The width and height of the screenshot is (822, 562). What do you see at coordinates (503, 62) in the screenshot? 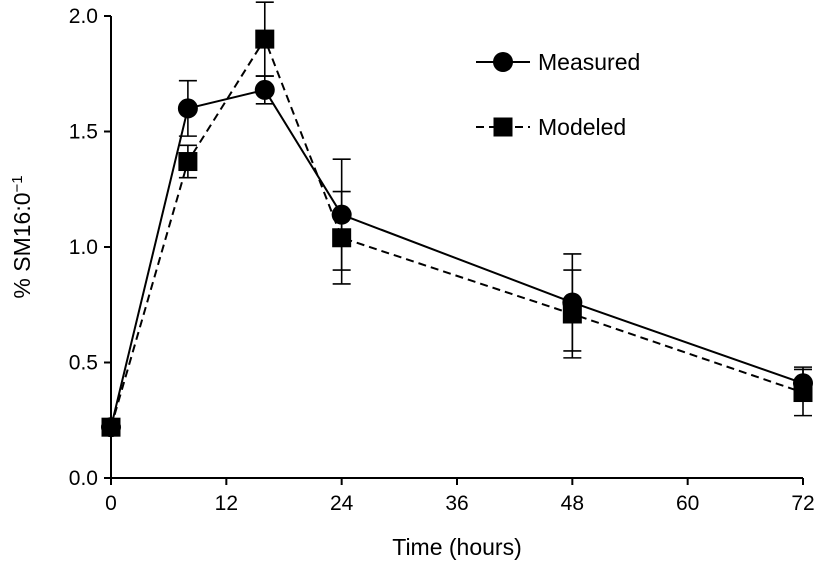
I see `legend-measured-marker` at bounding box center [503, 62].